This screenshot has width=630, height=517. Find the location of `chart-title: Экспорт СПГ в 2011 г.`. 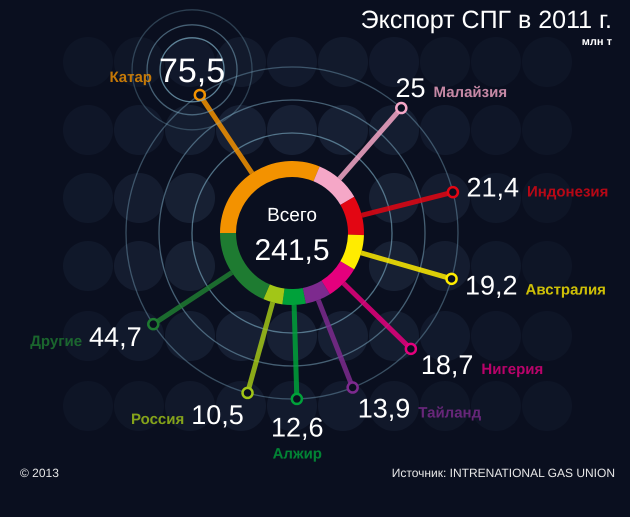

chart-title: Экспорт СПГ в 2011 г. is located at coordinates (486, 20).